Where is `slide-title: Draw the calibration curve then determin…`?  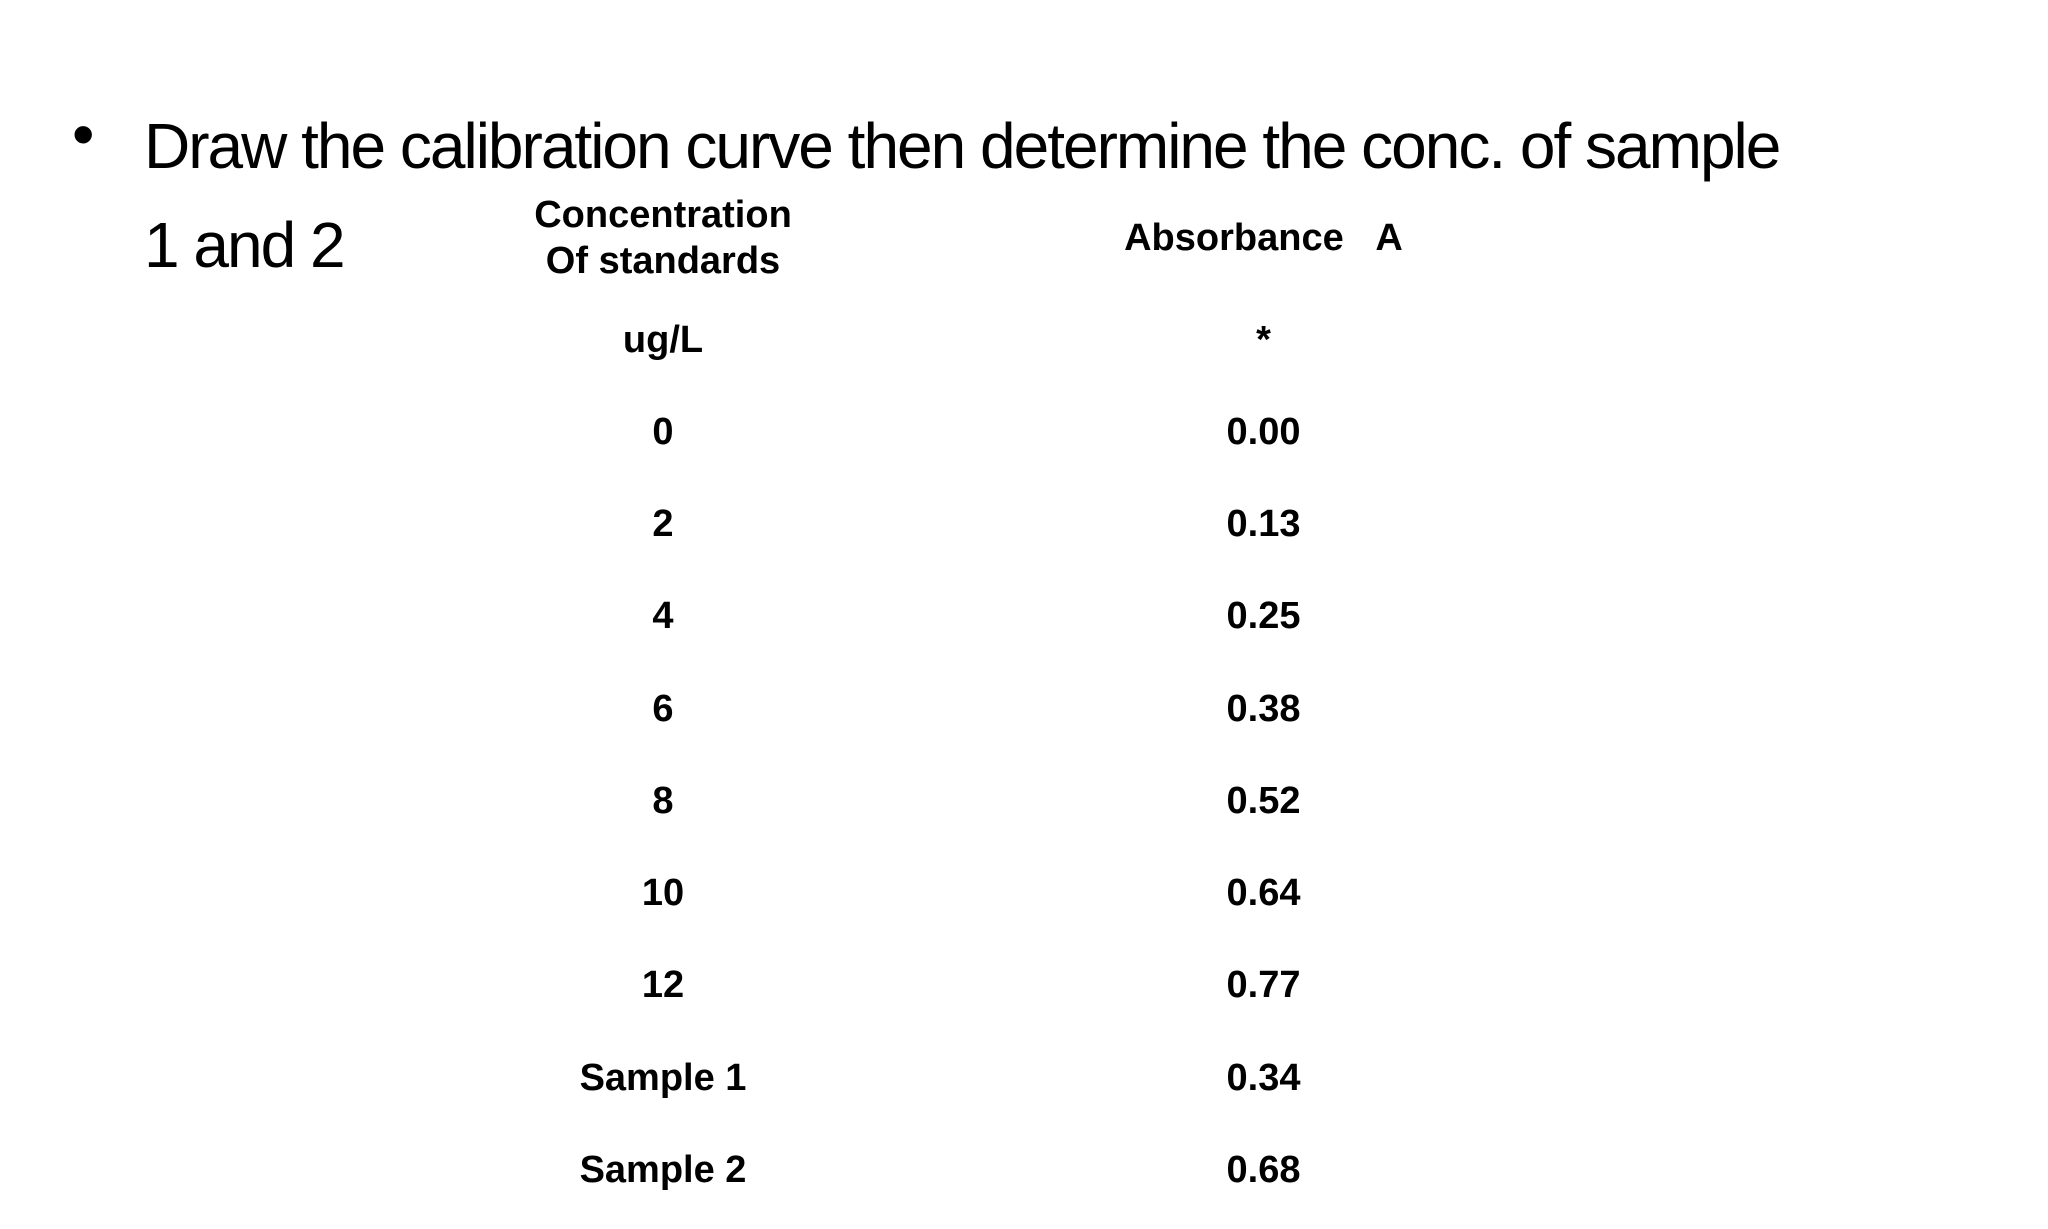
slide-title: Draw the calibration curve then determin… is located at coordinates (1074, 196).